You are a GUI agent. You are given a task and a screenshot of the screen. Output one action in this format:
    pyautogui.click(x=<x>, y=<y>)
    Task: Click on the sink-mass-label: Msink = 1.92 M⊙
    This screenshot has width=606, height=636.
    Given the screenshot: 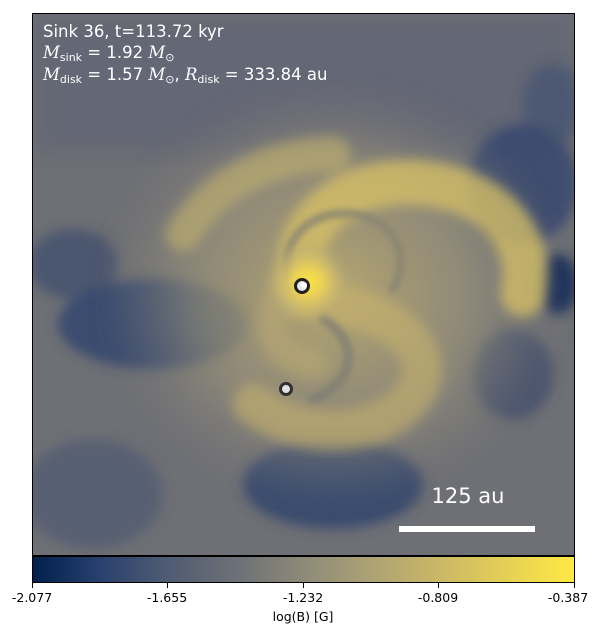 What is the action you would take?
    pyautogui.click(x=109, y=53)
    